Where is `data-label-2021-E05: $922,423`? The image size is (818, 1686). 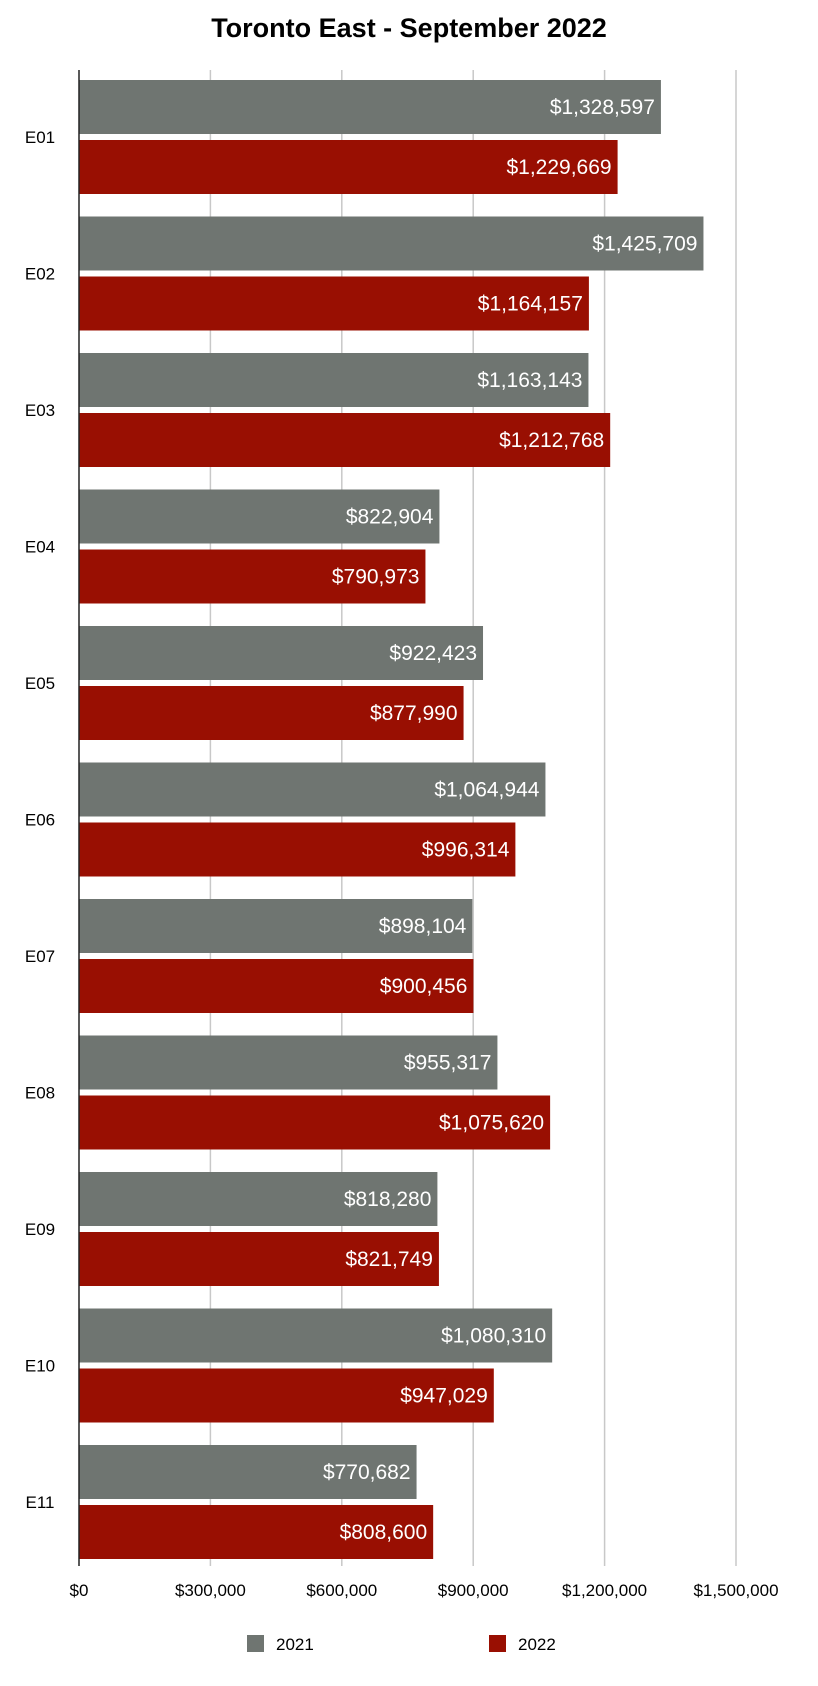 data-label-2021-E05: $922,423 is located at coordinates (433, 653).